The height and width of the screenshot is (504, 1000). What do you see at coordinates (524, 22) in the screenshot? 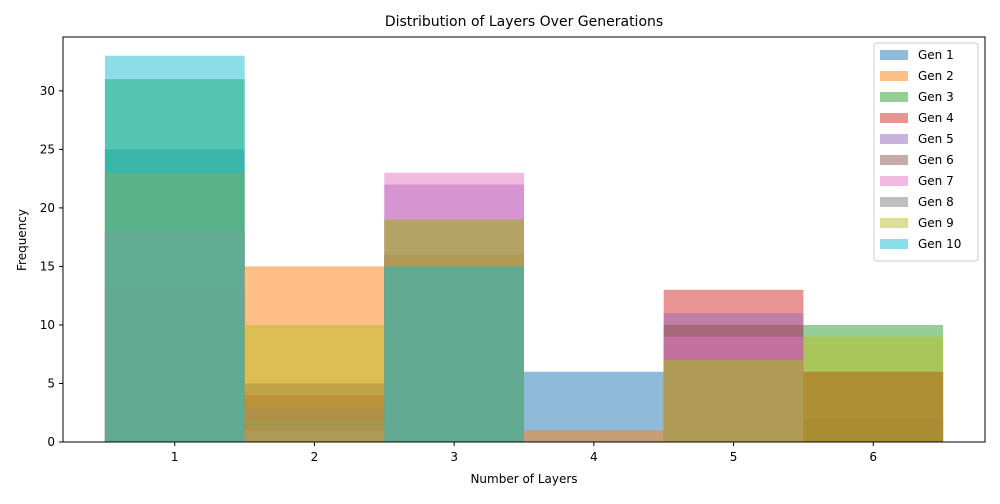
I see `chart-title: Distribution of Layers Over Generations` at bounding box center [524, 22].